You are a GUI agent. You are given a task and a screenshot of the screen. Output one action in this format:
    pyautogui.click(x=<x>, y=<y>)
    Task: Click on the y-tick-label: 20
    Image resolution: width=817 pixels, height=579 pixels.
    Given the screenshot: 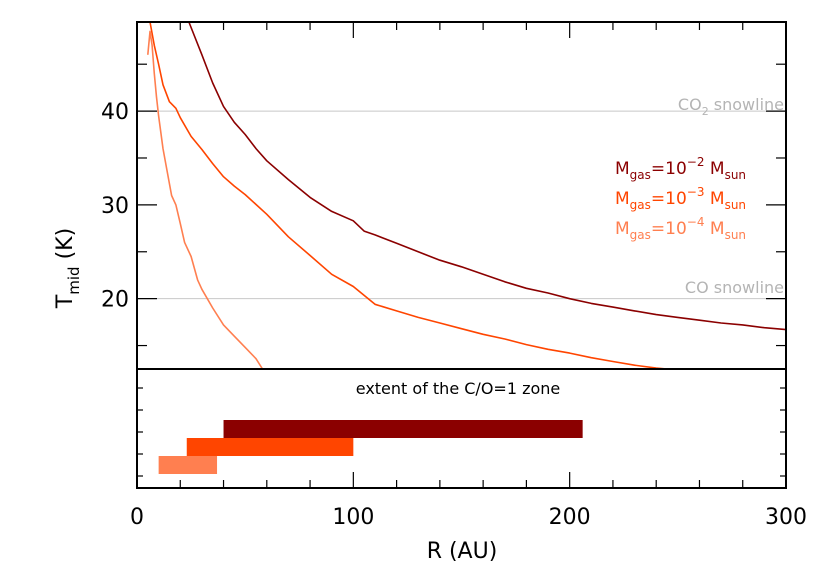 What is the action you would take?
    pyautogui.click(x=115, y=300)
    